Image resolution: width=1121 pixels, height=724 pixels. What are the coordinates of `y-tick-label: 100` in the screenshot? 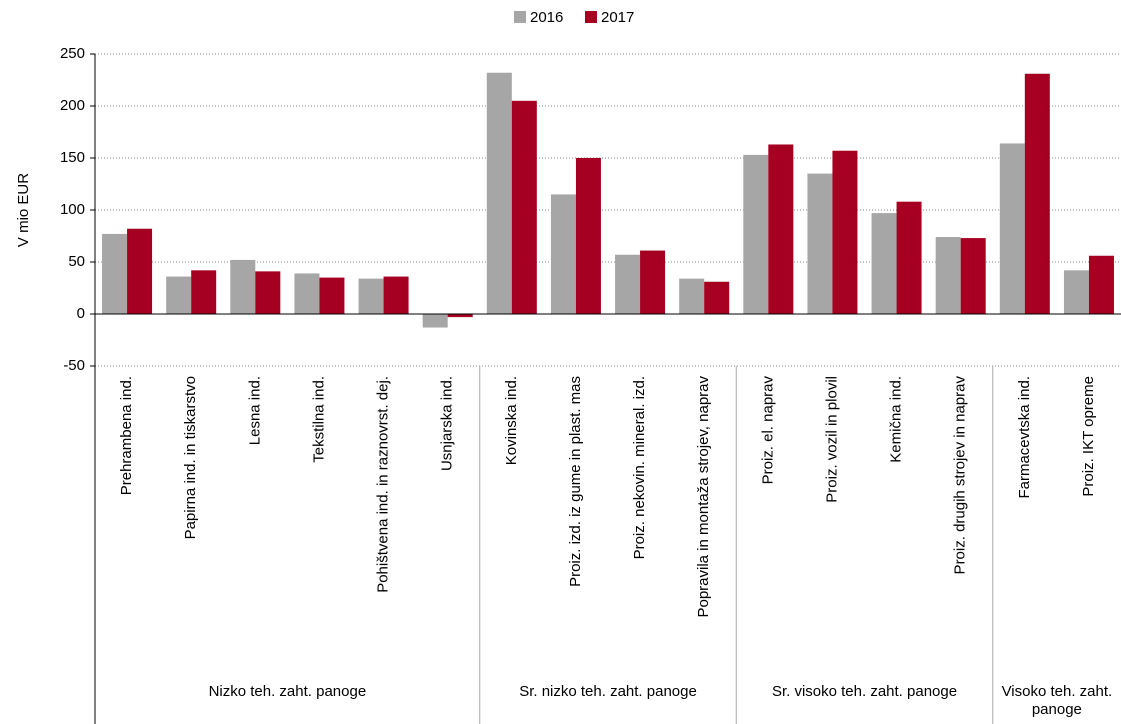 It's located at (72, 209).